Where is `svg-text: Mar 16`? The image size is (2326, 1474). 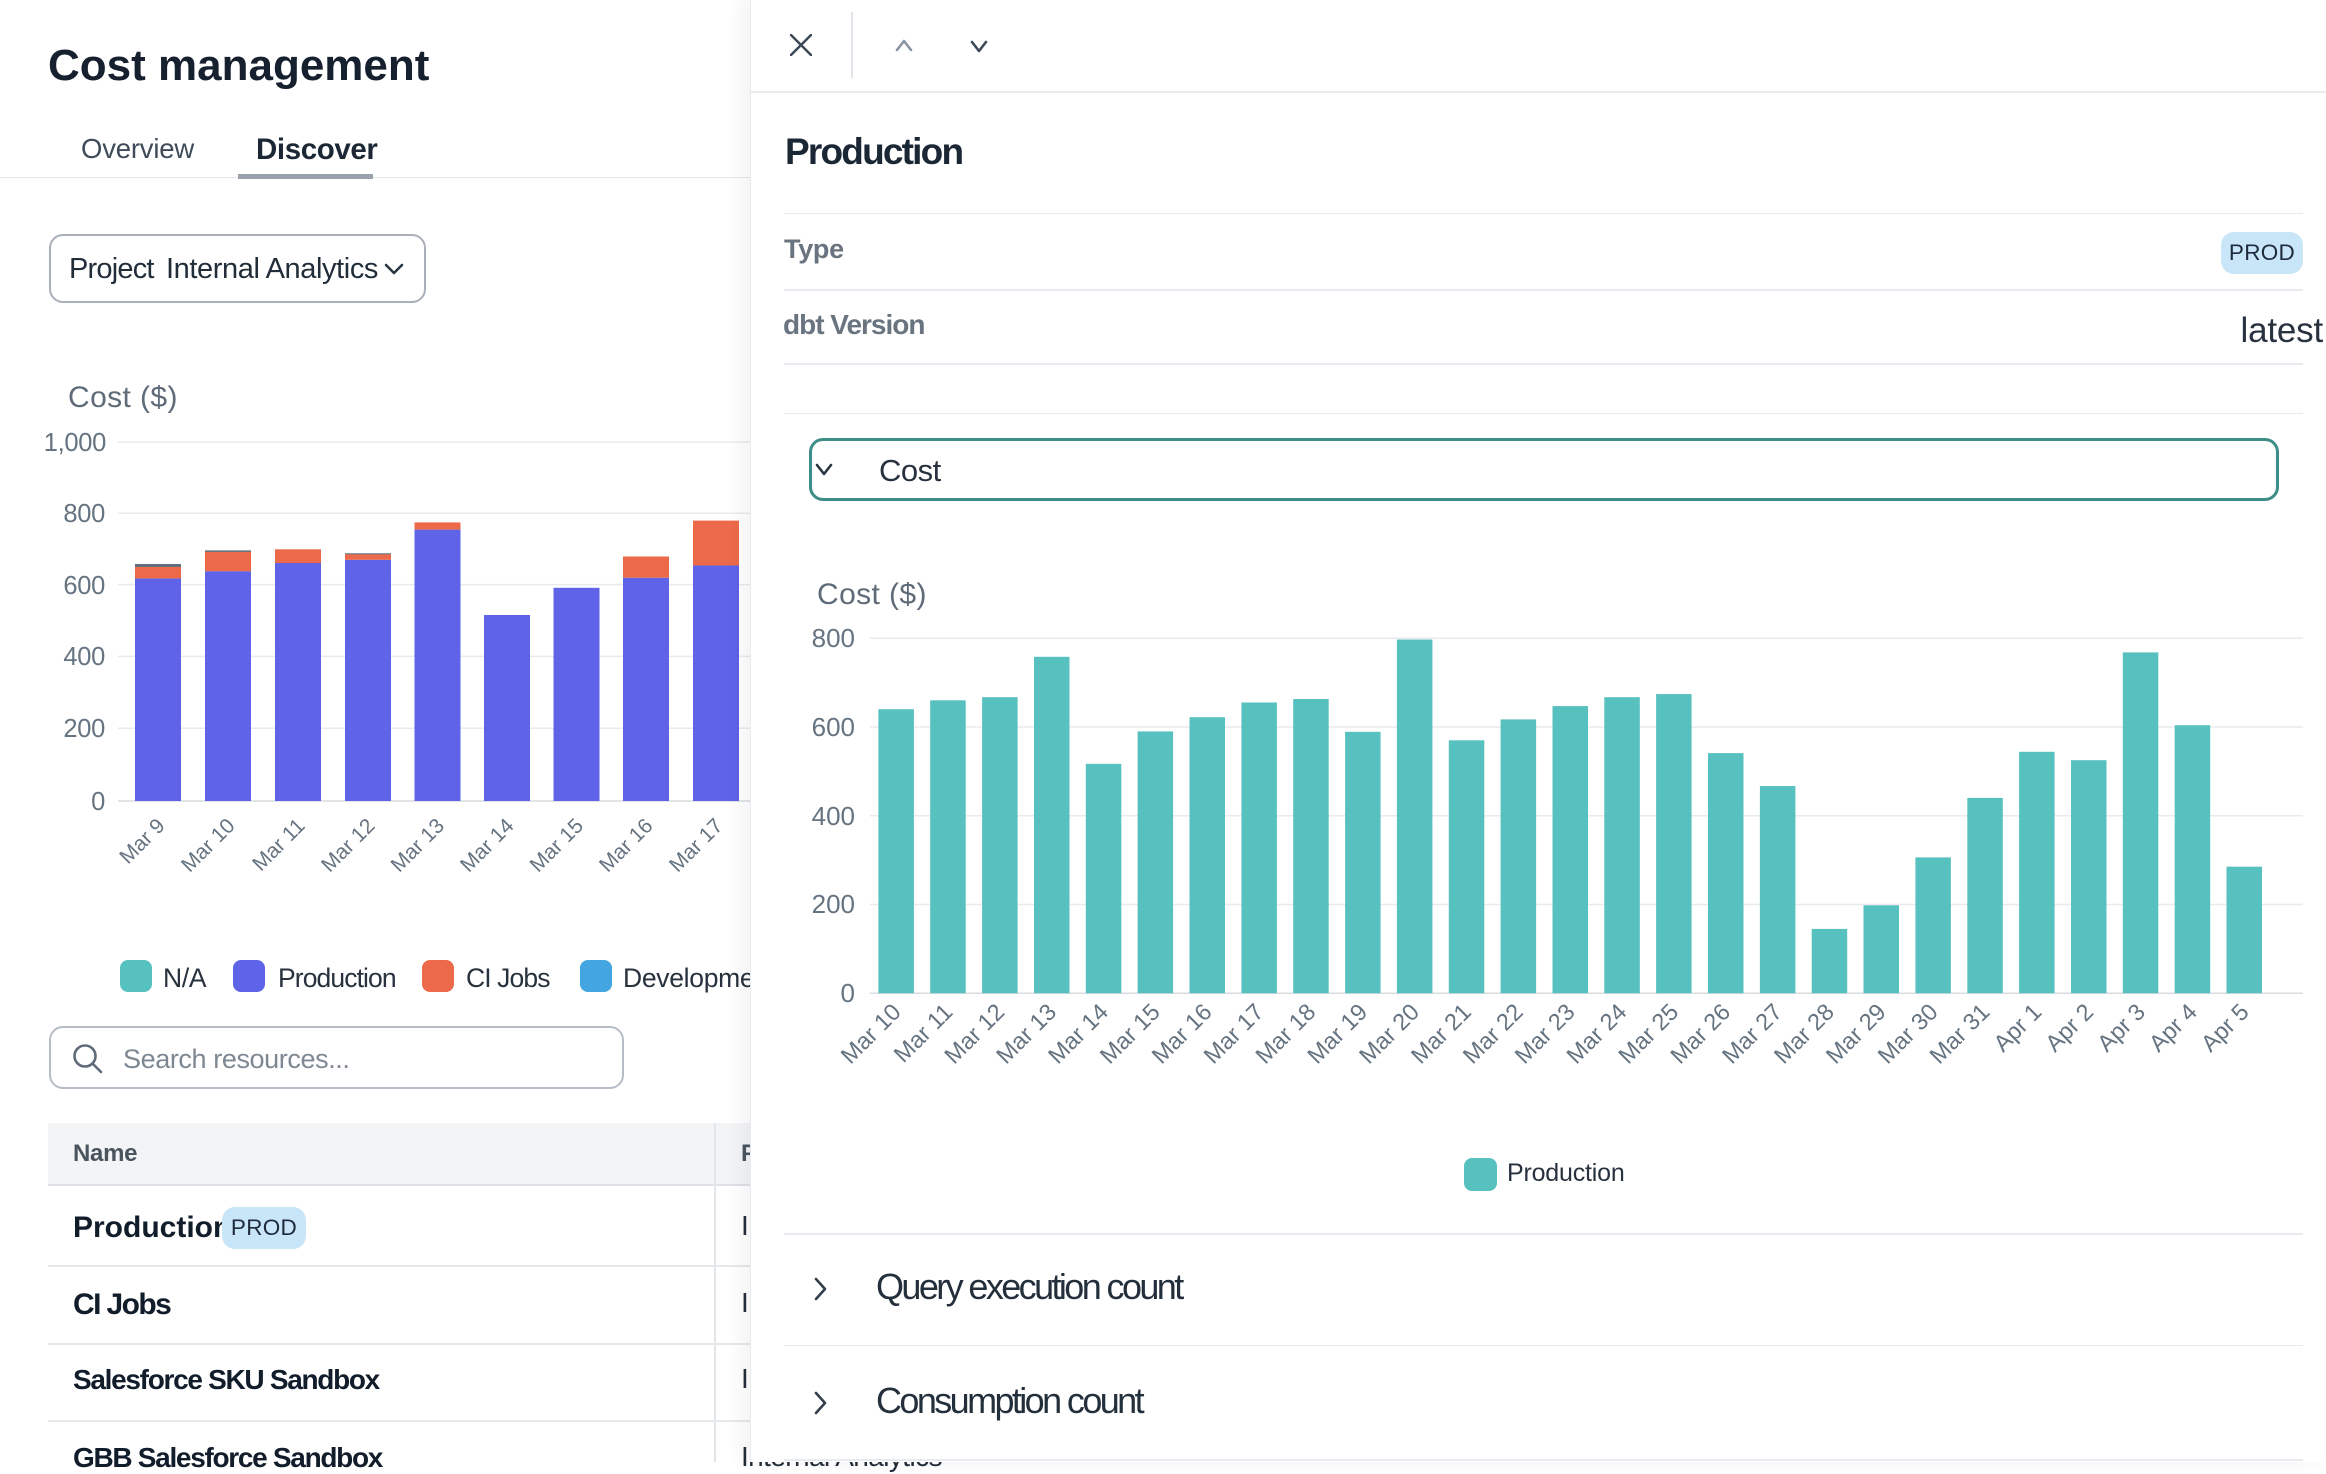 svg-text: Mar 16 is located at coordinates (626, 845).